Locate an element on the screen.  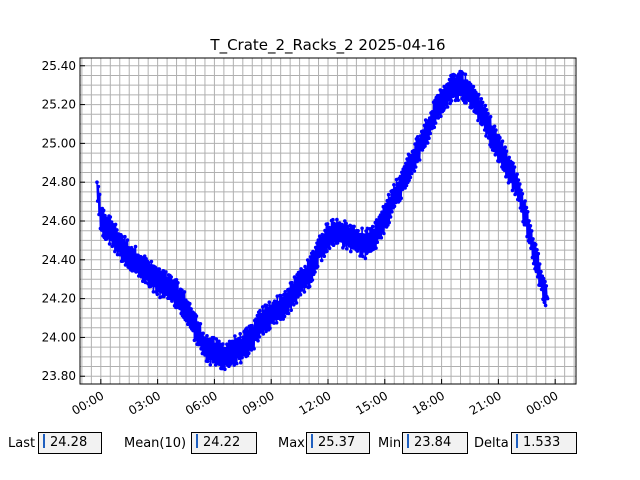
mean-label: Mean(10) is located at coordinates (155, 443).